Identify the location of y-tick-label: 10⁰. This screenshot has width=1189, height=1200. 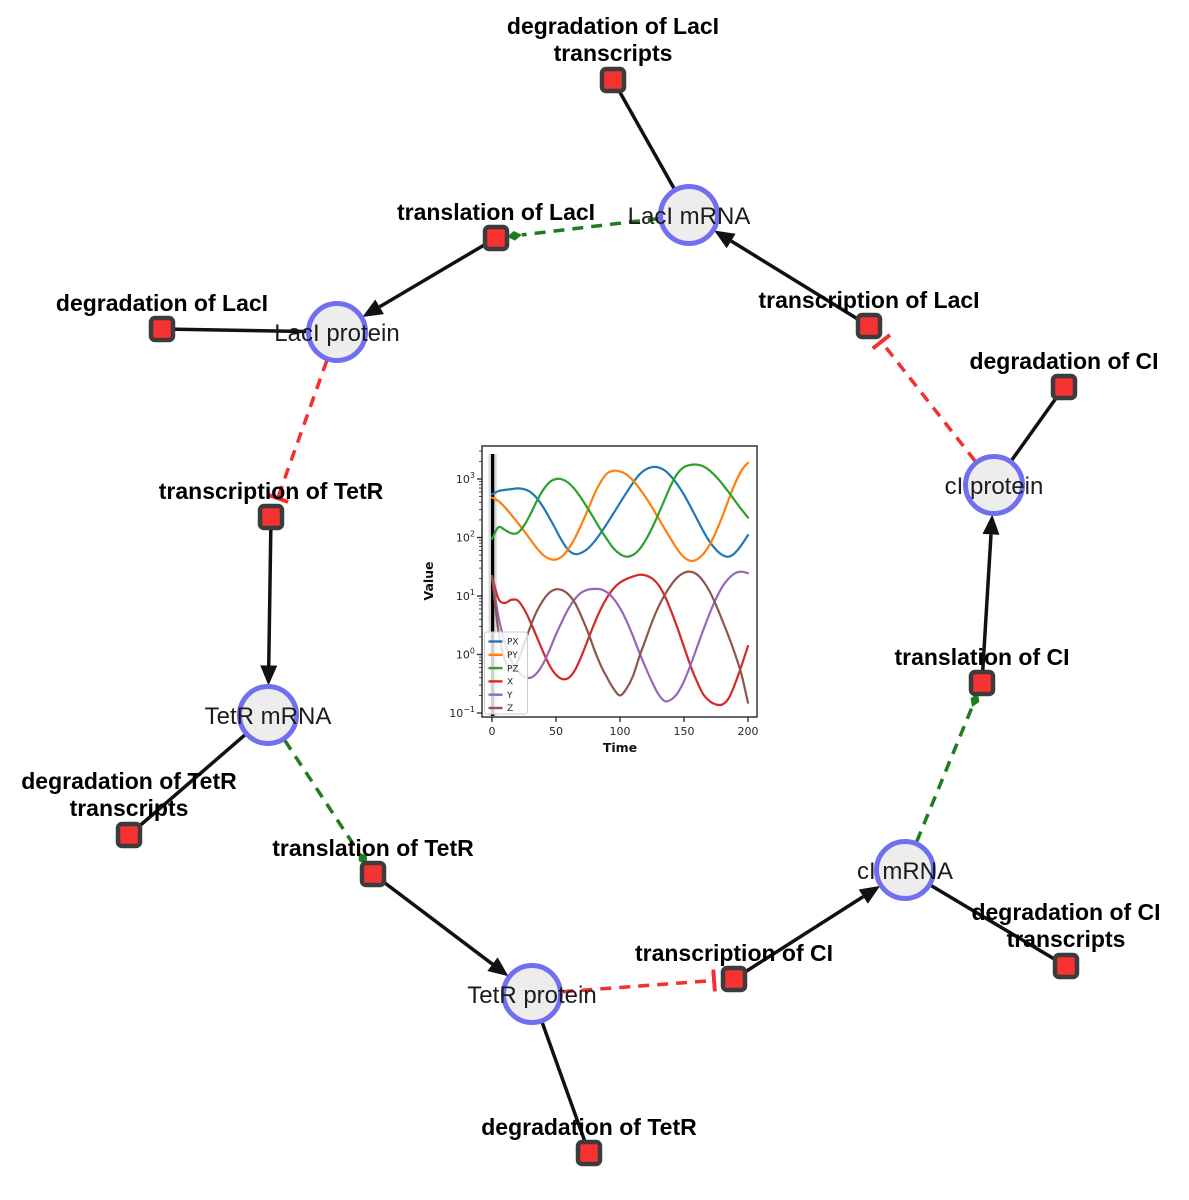
(465, 654).